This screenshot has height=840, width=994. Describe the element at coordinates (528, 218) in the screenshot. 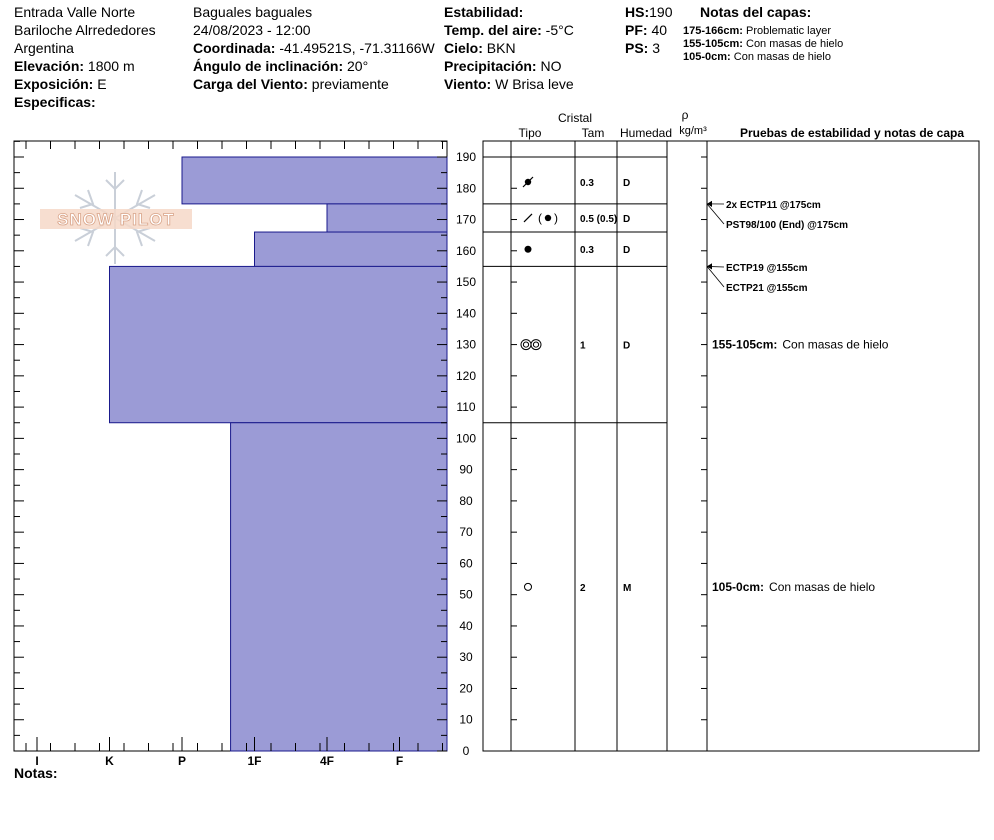

I see `crystal-stroke` at that location.